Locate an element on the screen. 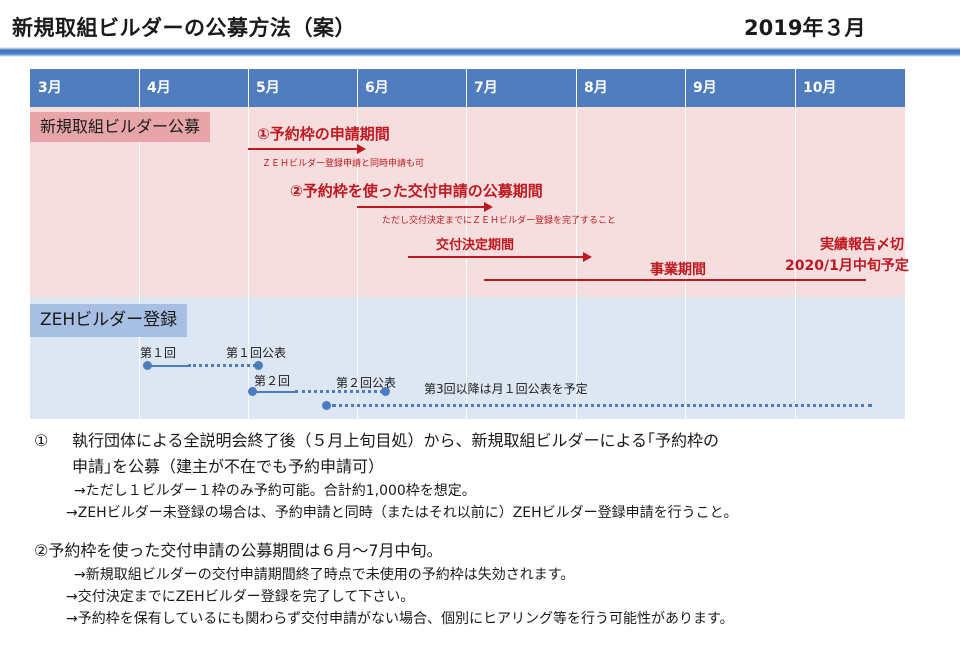 The image size is (960, 668). month-10: 10月 is located at coordinates (820, 88).